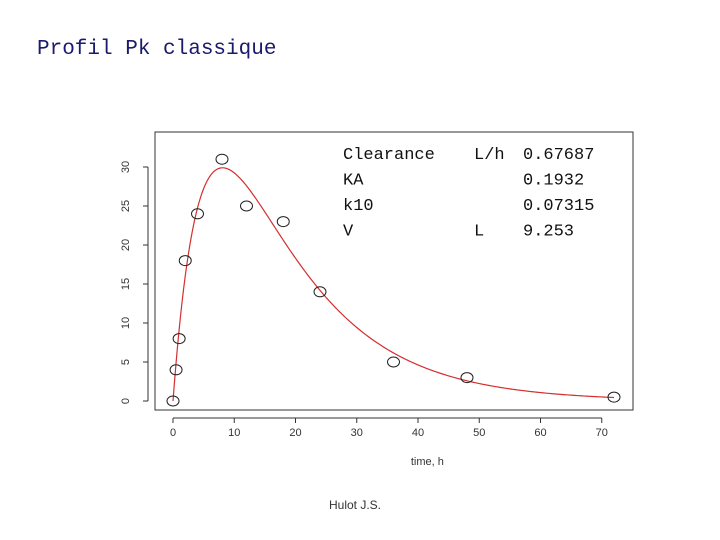 This screenshot has width=720, height=540. What do you see at coordinates (126, 167) in the screenshot?
I see `y-tick-label: 30` at bounding box center [126, 167].